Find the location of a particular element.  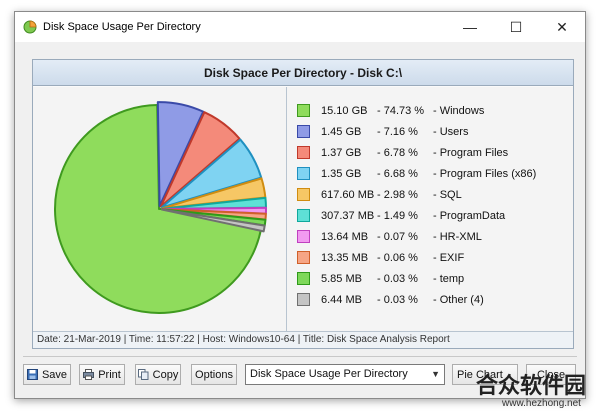

save-button: Save is located at coordinates (47, 374).